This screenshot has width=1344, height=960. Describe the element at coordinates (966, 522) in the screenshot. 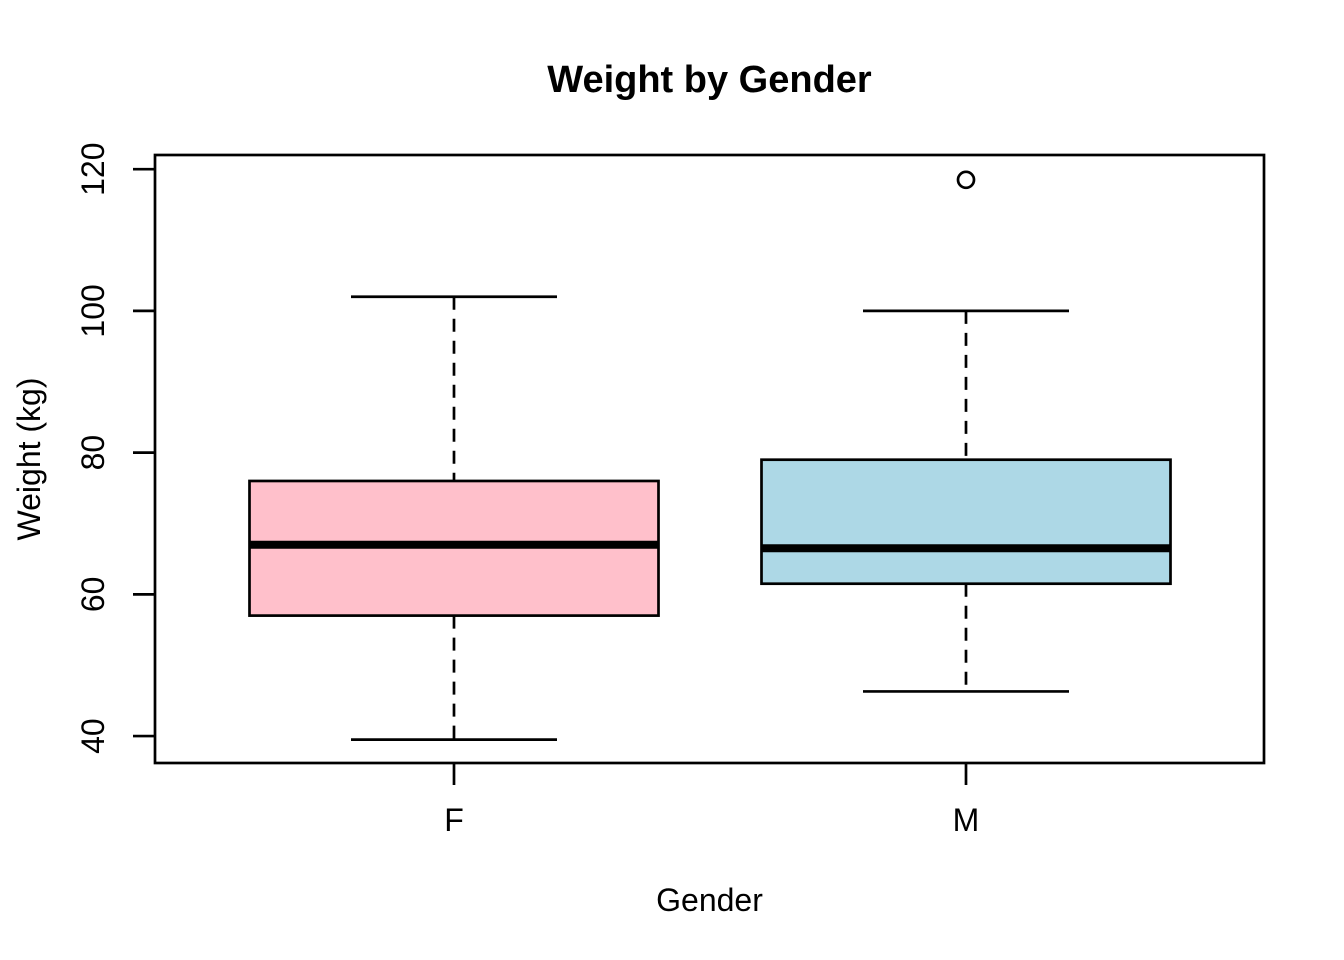

I see `iqr-box-M` at that location.